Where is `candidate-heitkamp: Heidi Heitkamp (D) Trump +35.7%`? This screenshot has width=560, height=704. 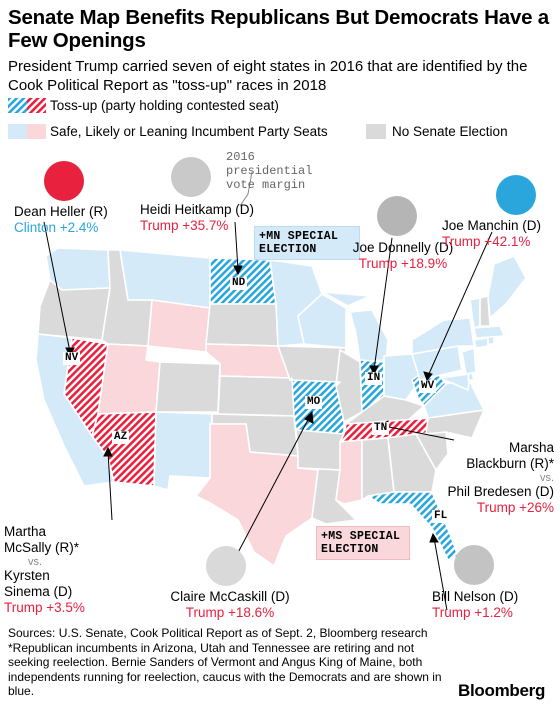 candidate-heitkamp: Heidi Heitkamp (D) Trump +35.7% is located at coordinates (205, 218).